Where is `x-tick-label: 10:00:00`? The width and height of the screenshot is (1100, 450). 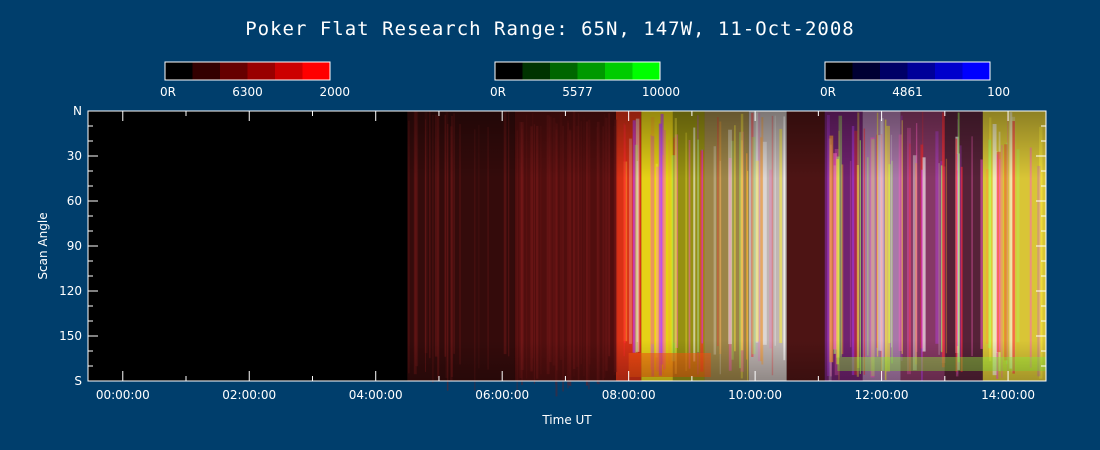
x-tick-label: 10:00:00 is located at coordinates (755, 395).